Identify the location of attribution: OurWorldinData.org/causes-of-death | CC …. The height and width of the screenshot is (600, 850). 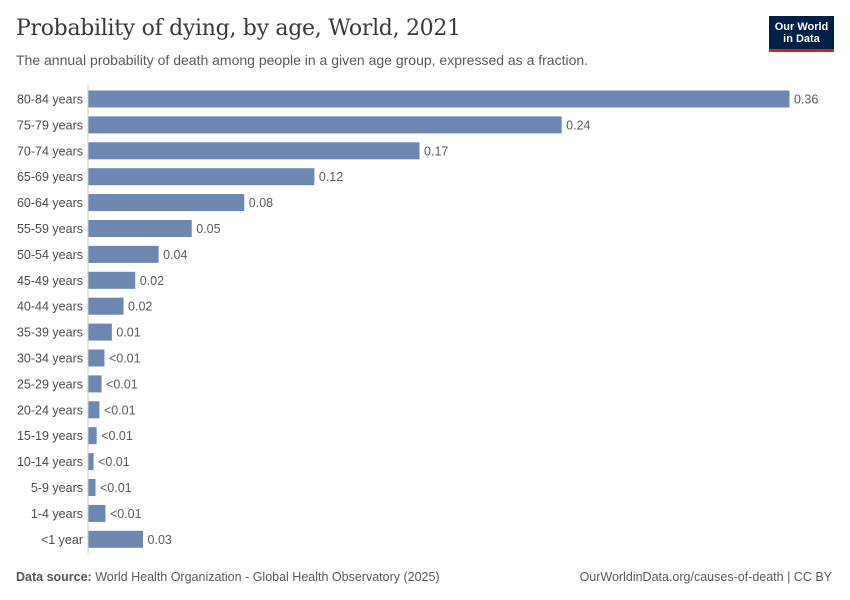
(705, 577).